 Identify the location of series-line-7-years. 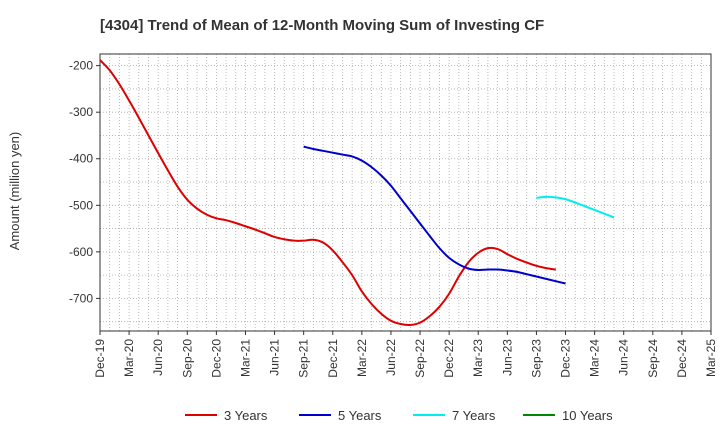
(575, 207).